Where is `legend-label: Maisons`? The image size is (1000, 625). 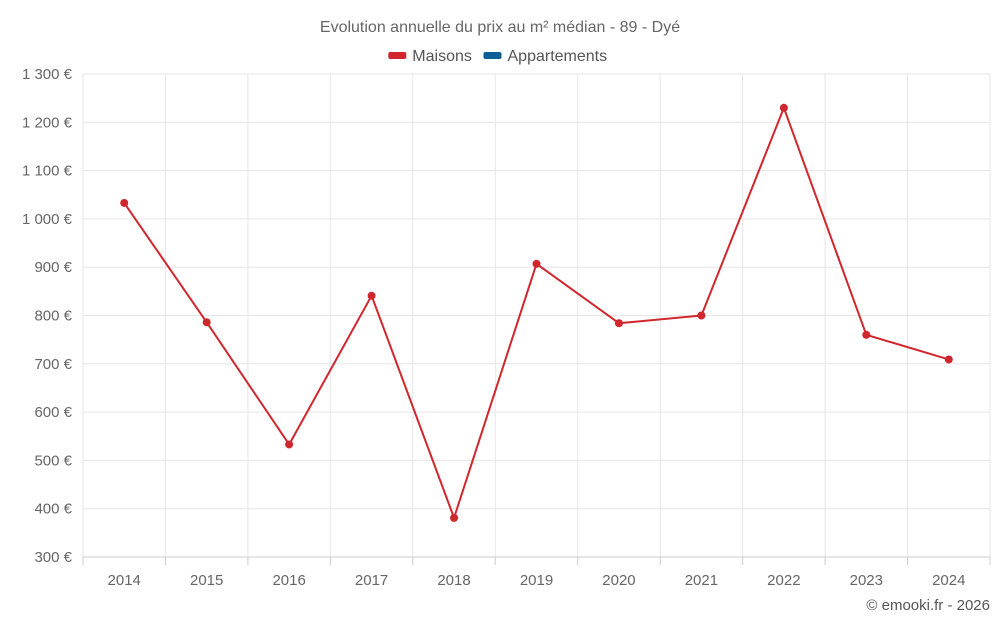 legend-label: Maisons is located at coordinates (442, 56).